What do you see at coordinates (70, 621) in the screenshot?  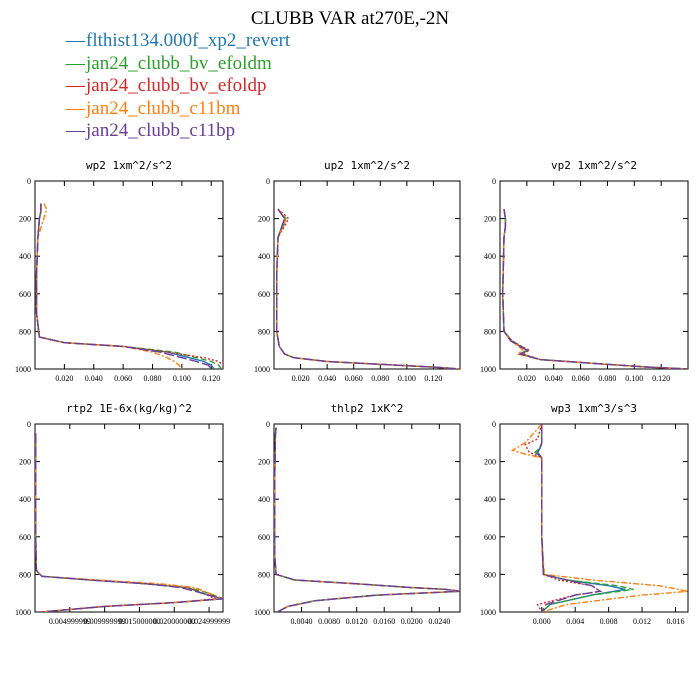 I see `x-tick-label: 0.004999999` at bounding box center [70, 621].